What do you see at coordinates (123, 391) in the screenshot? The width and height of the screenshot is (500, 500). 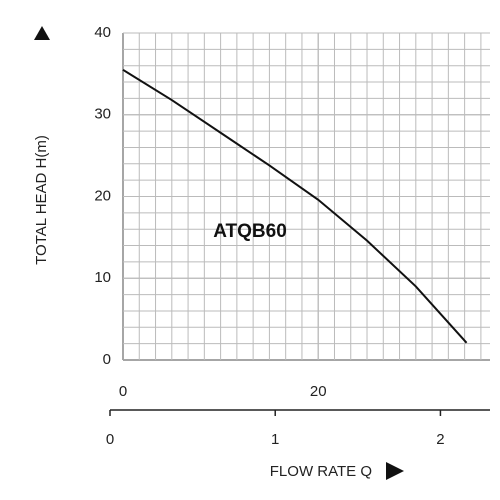 I see `x-tick-label: 0` at bounding box center [123, 391].